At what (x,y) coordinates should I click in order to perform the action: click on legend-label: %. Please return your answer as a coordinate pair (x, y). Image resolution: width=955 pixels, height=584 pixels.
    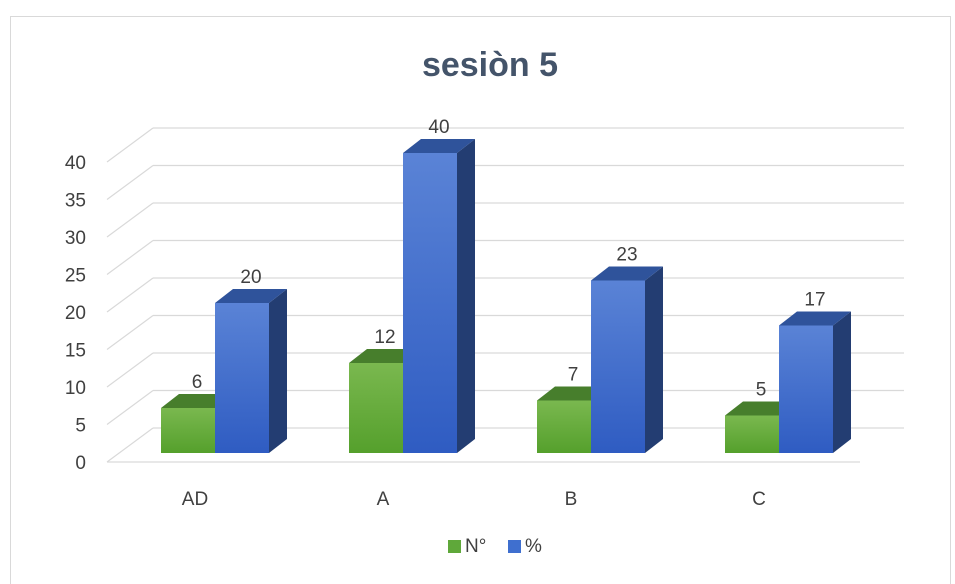
    Looking at the image, I should click on (533, 546).